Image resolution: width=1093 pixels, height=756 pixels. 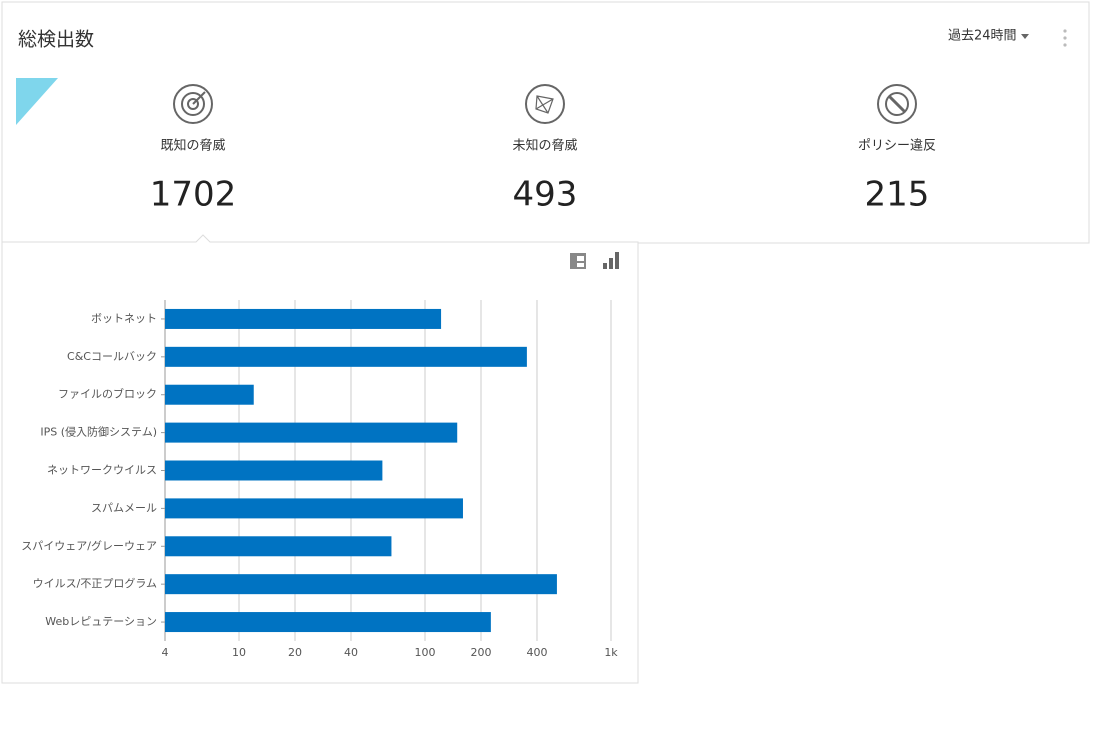 What do you see at coordinates (112, 356) in the screenshot?
I see `y-tick-label: C&Cコールバック` at bounding box center [112, 356].